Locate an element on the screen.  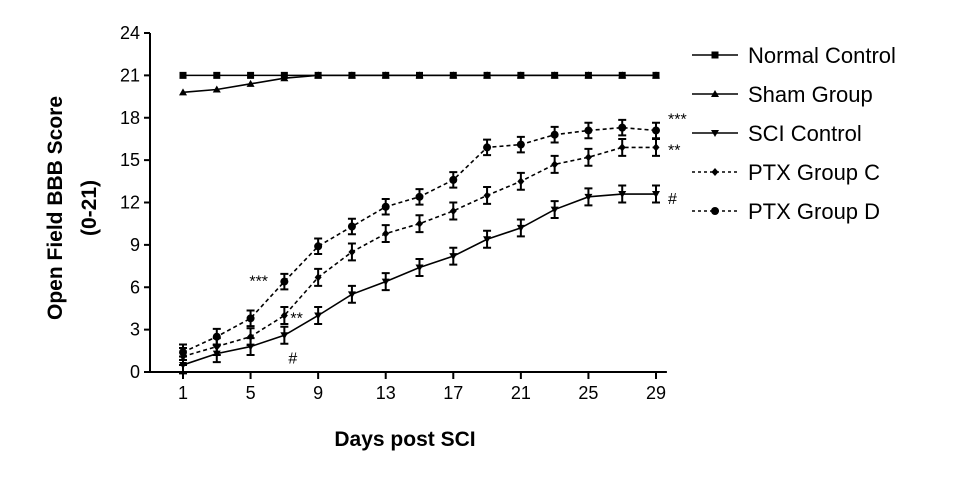
series-sham-group is located at coordinates (419, 83).